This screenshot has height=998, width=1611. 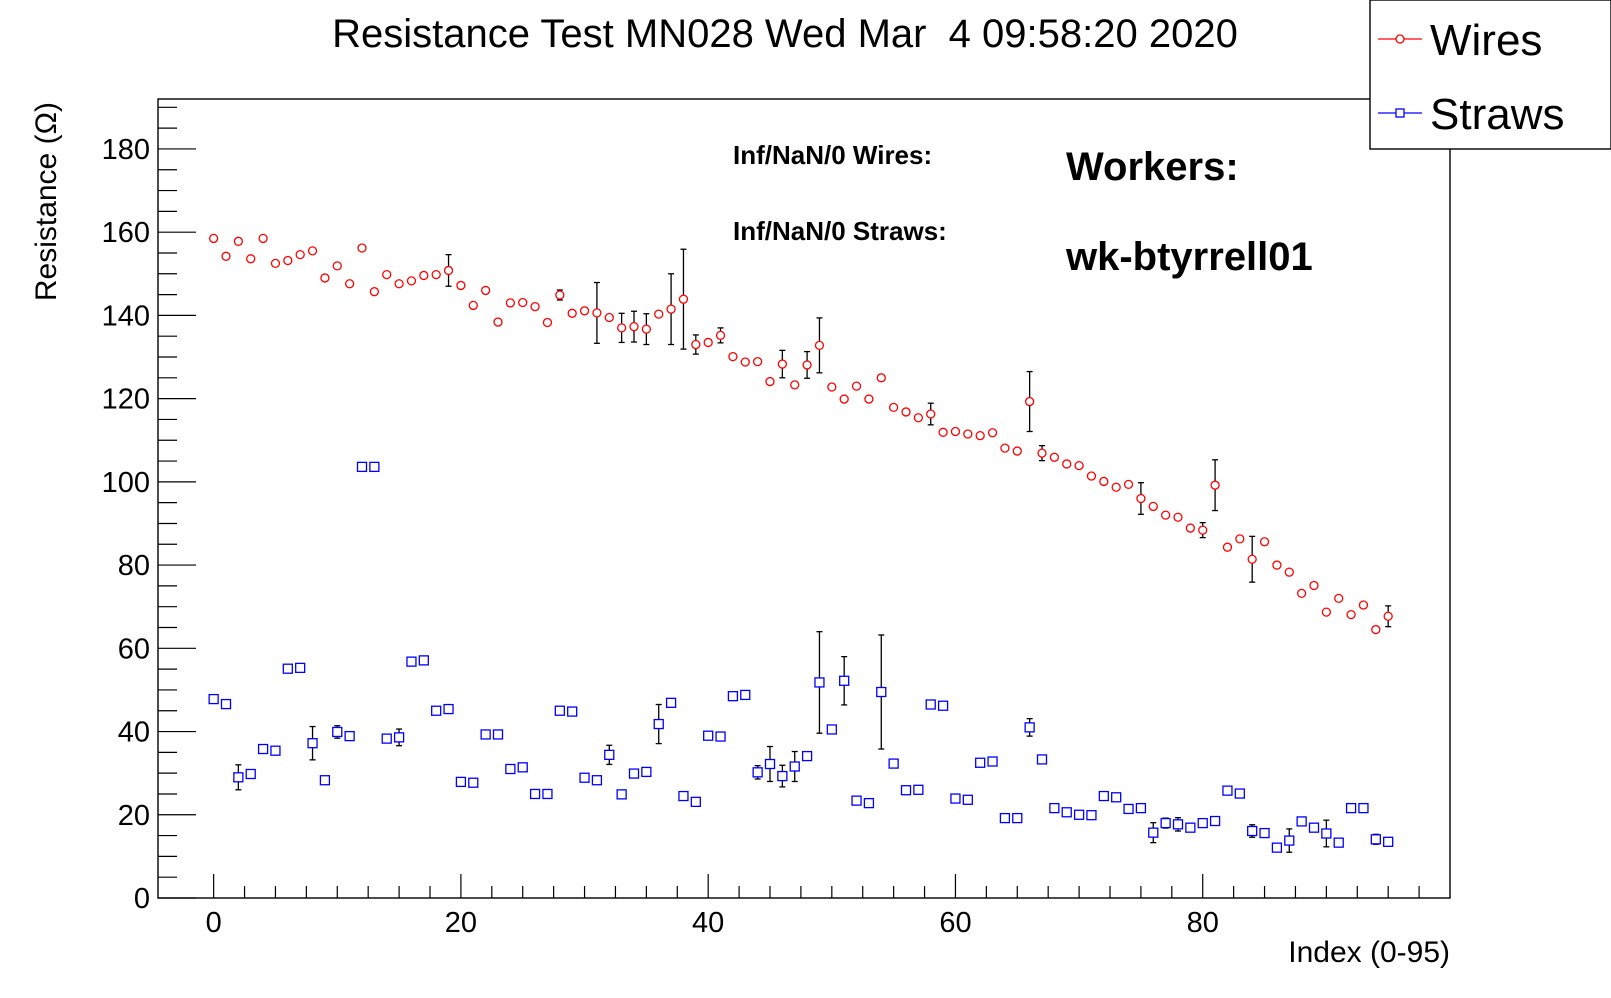 What do you see at coordinates (126, 316) in the screenshot?
I see `y-tick-label: 140` at bounding box center [126, 316].